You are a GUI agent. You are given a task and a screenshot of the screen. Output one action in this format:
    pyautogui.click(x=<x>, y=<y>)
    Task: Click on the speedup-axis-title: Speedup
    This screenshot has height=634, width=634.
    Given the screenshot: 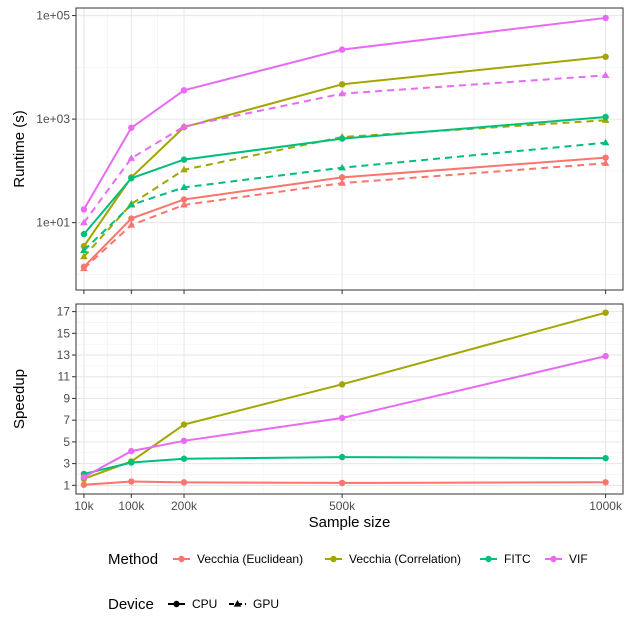 What is the action you would take?
    pyautogui.click(x=19, y=399)
    